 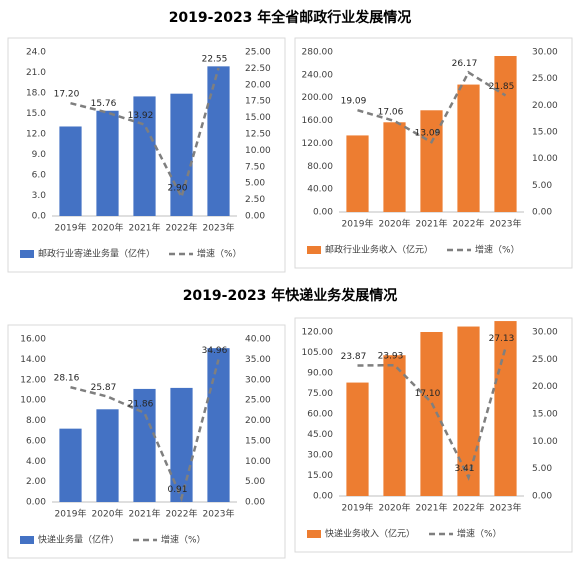 What do you see at coordinates (104, 388) in the screenshot?
I see `data-label: 25.87` at bounding box center [104, 388].